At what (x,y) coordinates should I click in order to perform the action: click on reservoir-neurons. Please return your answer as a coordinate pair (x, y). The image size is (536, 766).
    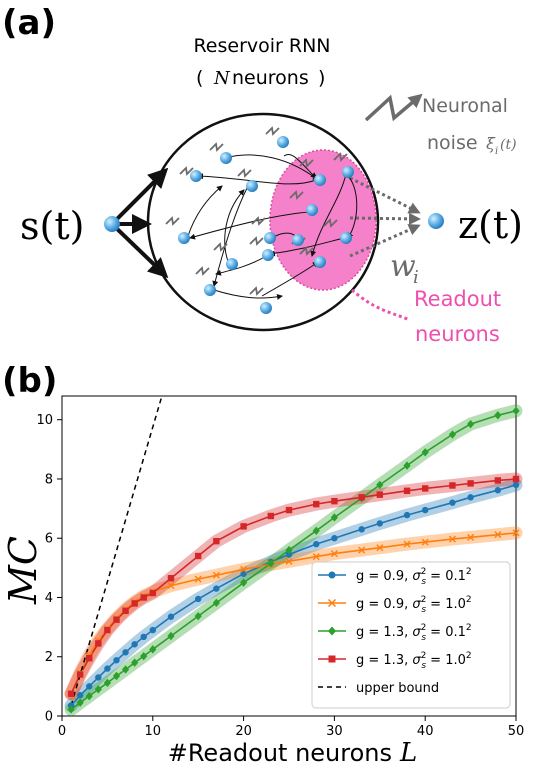
    Looking at the image, I should click on (266, 225).